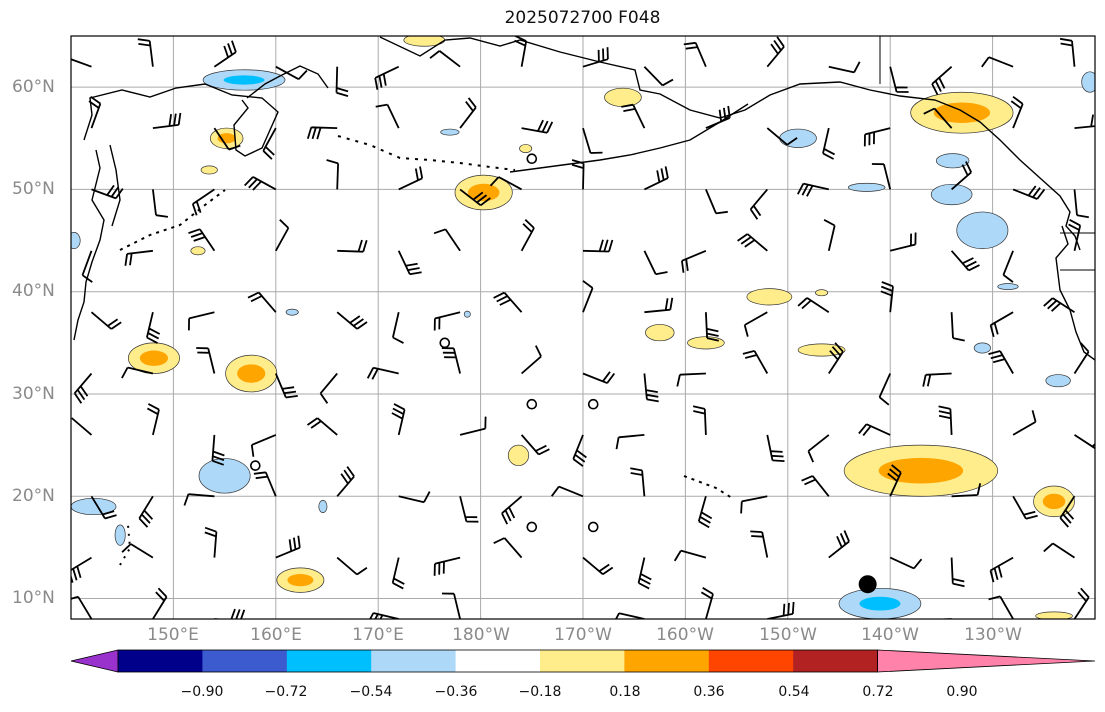 Image resolution: width=1105 pixels, height=712 pixels. Describe the element at coordinates (89, 245) in the screenshot. I see `japan-coast` at that location.